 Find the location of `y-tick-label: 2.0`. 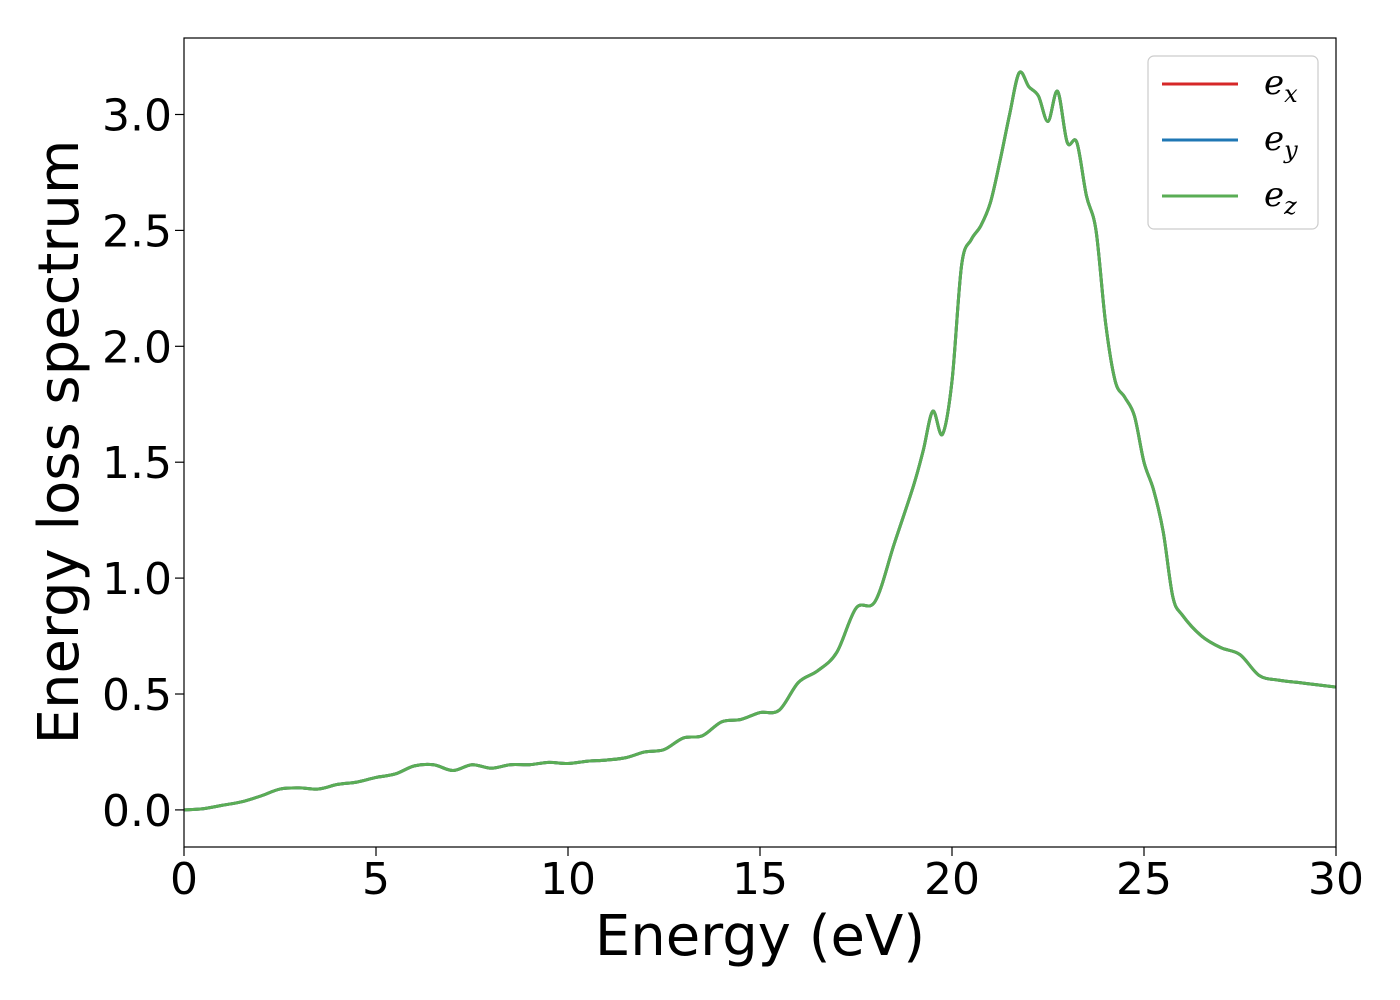

y-tick-label: 2.0 is located at coordinates (137, 347).